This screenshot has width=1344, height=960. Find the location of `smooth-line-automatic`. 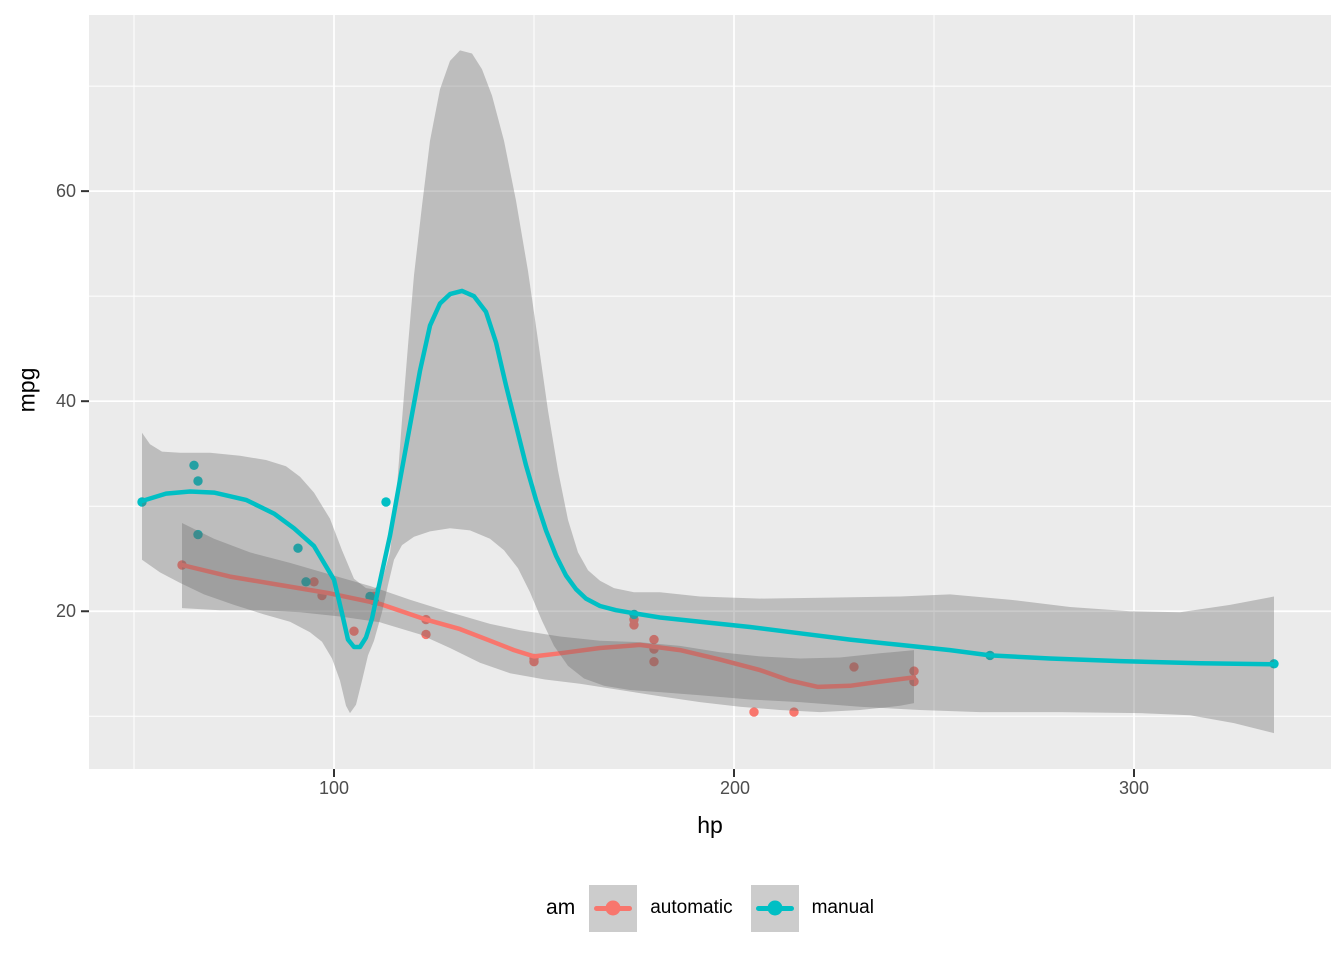

smooth-line-automatic is located at coordinates (548, 626).